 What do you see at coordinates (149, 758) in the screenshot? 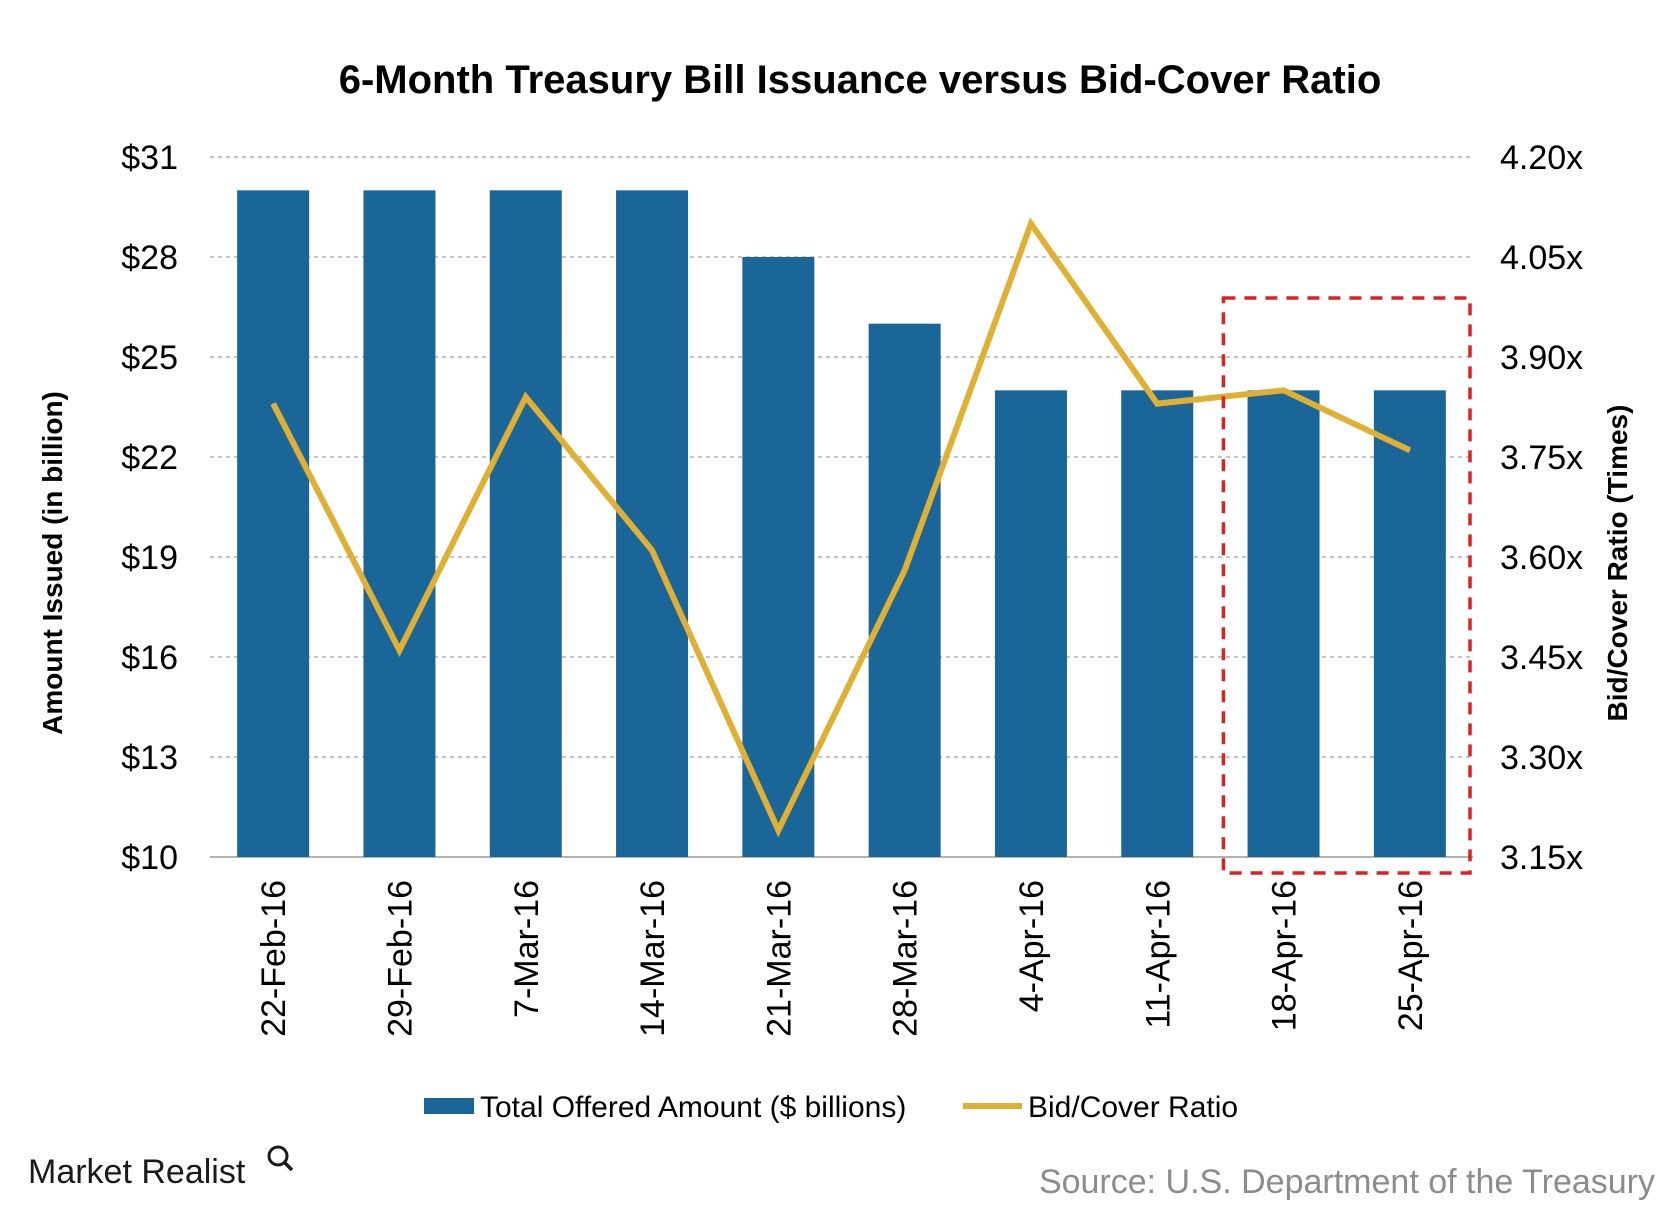
I see `y-tick-label: $13` at bounding box center [149, 758].